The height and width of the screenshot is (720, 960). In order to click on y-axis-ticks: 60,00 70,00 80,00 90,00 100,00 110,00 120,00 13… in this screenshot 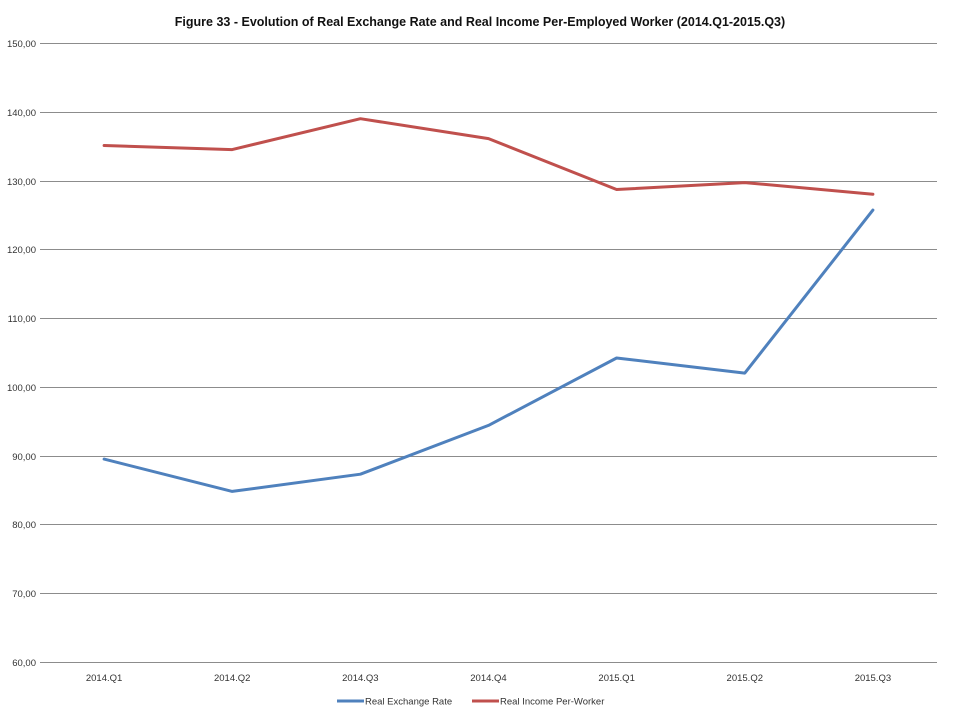, I will do `click(21, 354)`.